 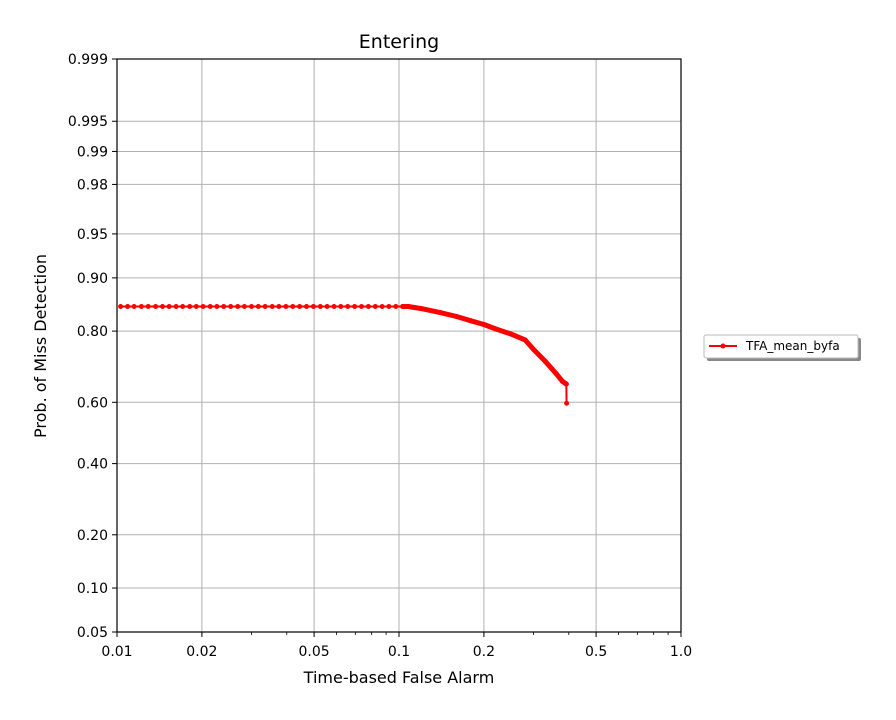 I want to click on x-tick-label: 1.0, so click(x=681, y=652).